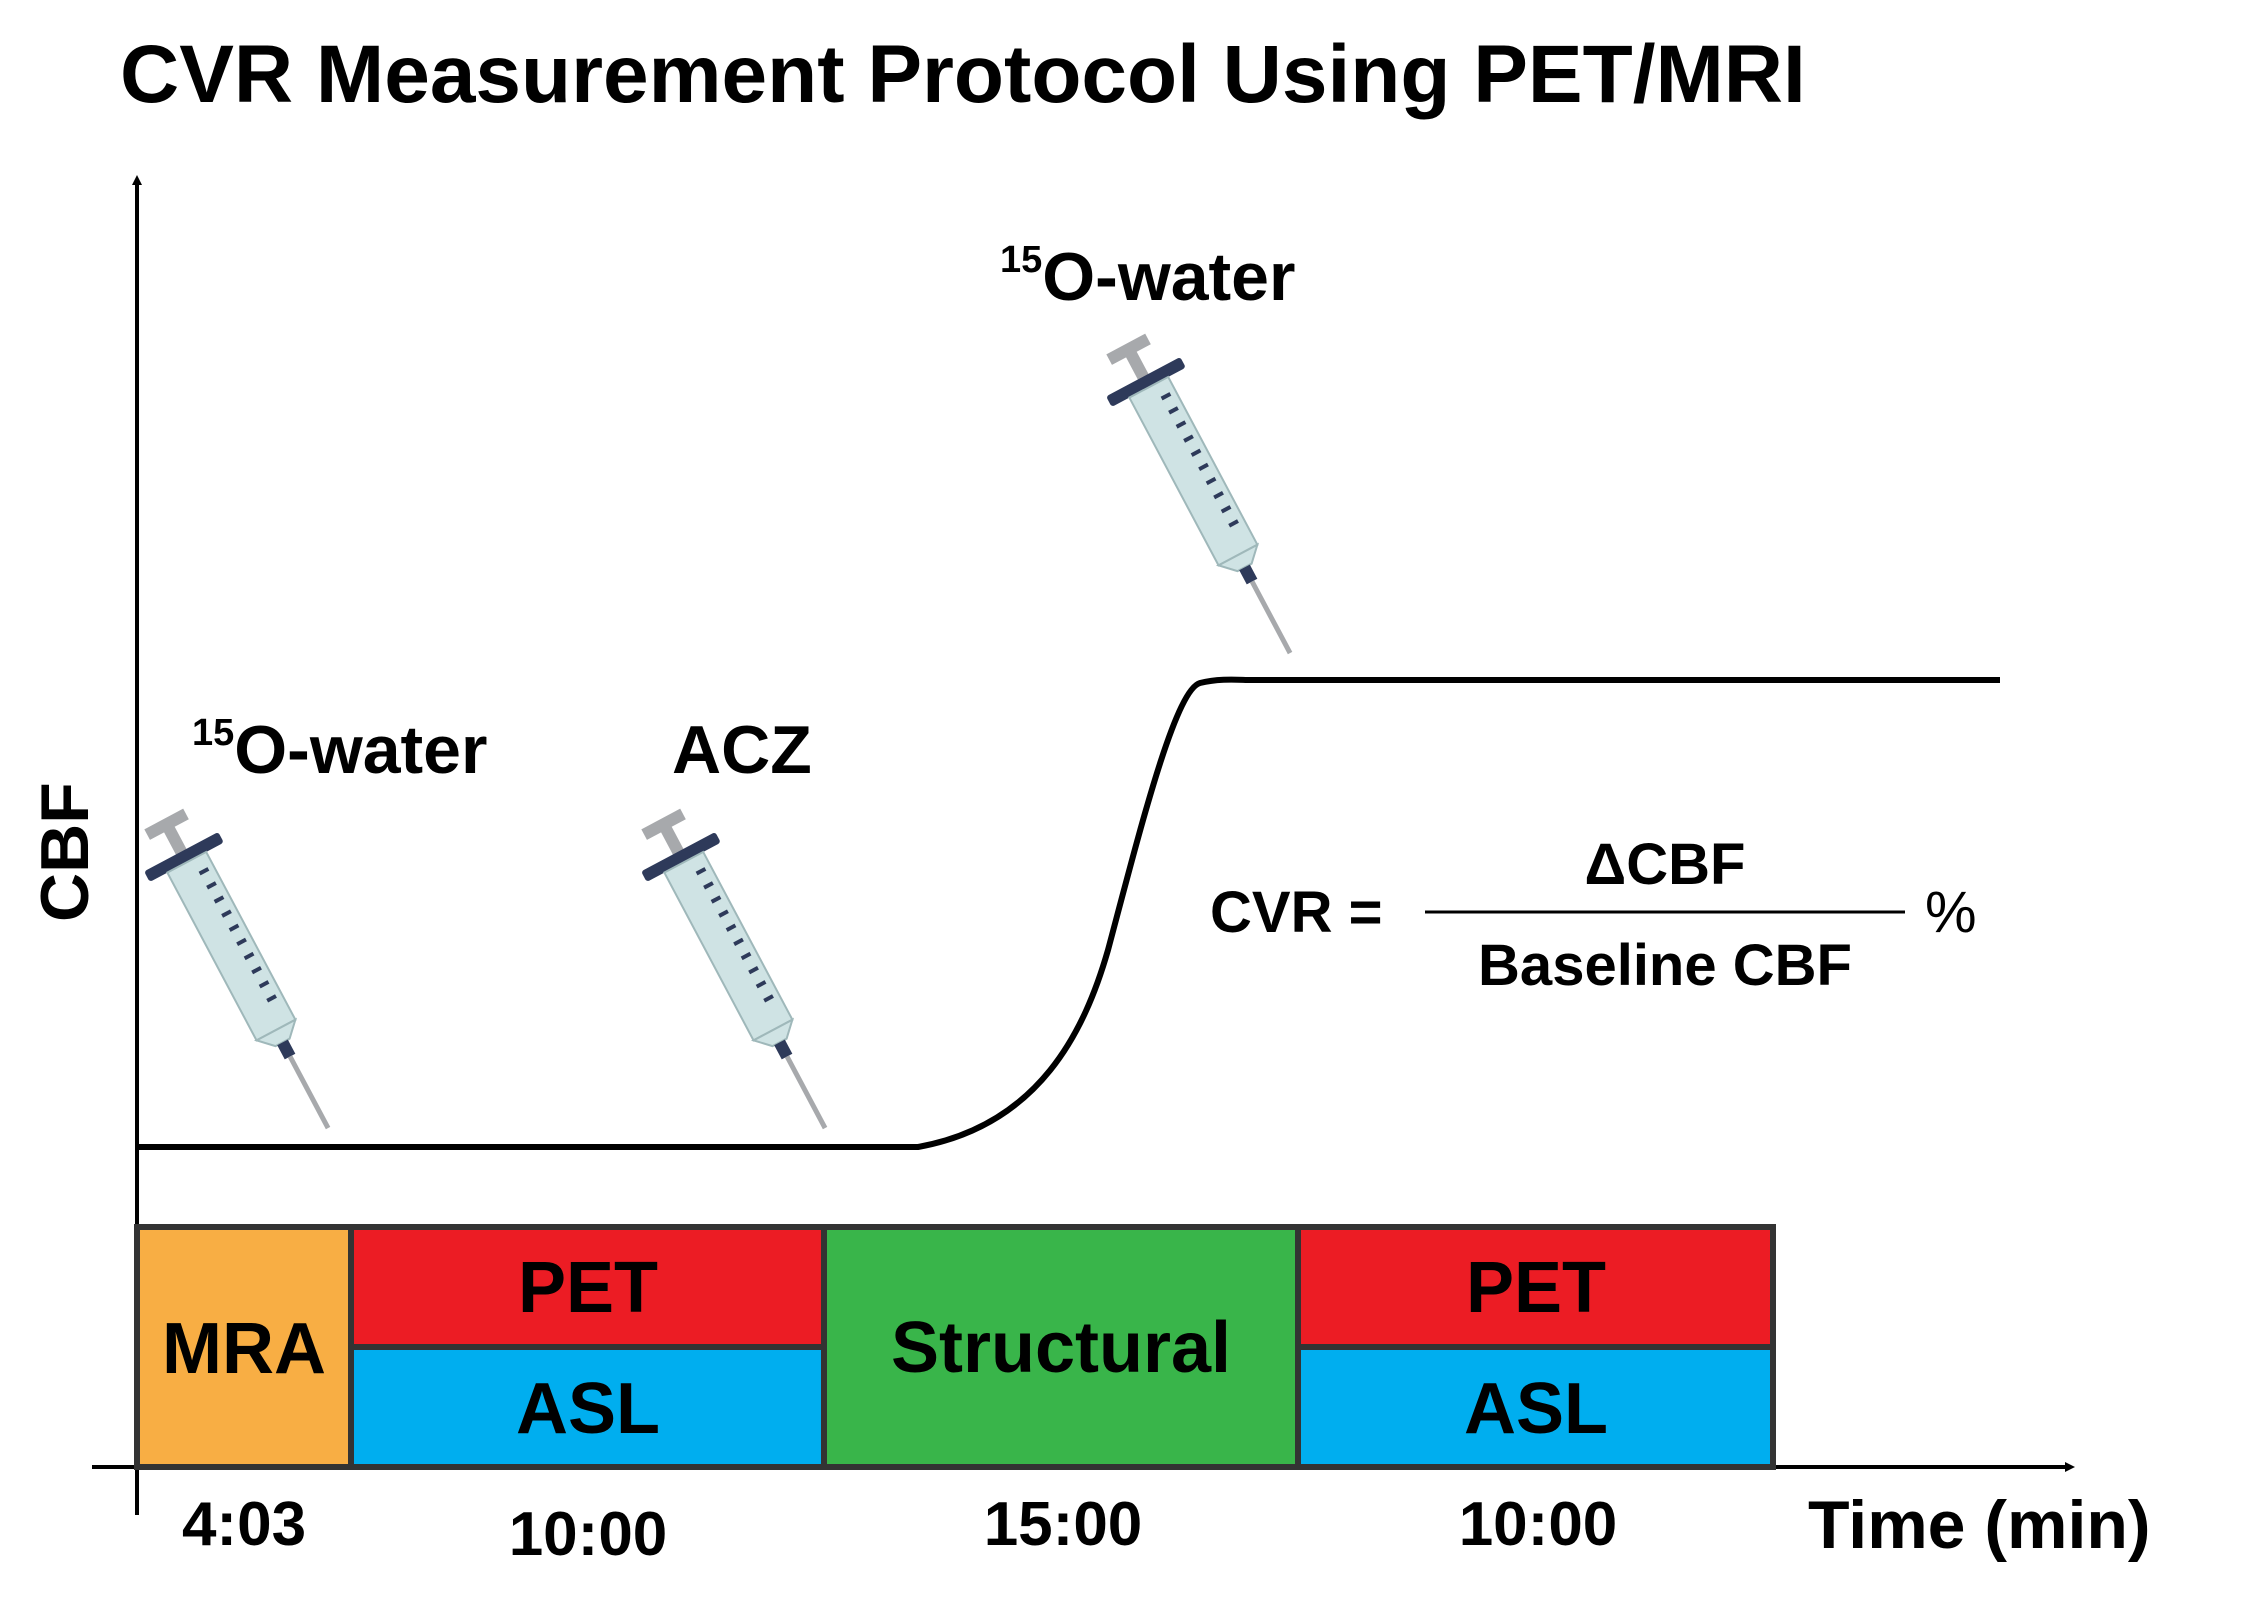 The width and height of the screenshot is (2241, 1598). What do you see at coordinates (1665, 965) in the screenshot?
I see `formula-denominator: Baseline CBF` at bounding box center [1665, 965].